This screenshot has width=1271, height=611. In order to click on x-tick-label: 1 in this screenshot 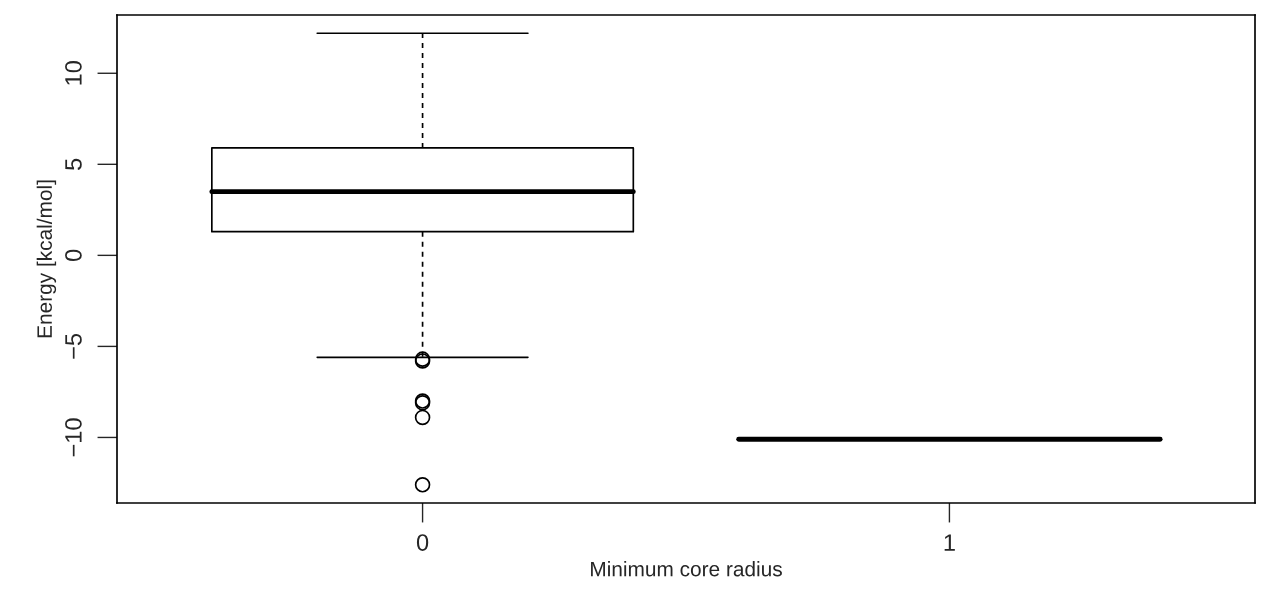, I will do `click(949, 542)`.